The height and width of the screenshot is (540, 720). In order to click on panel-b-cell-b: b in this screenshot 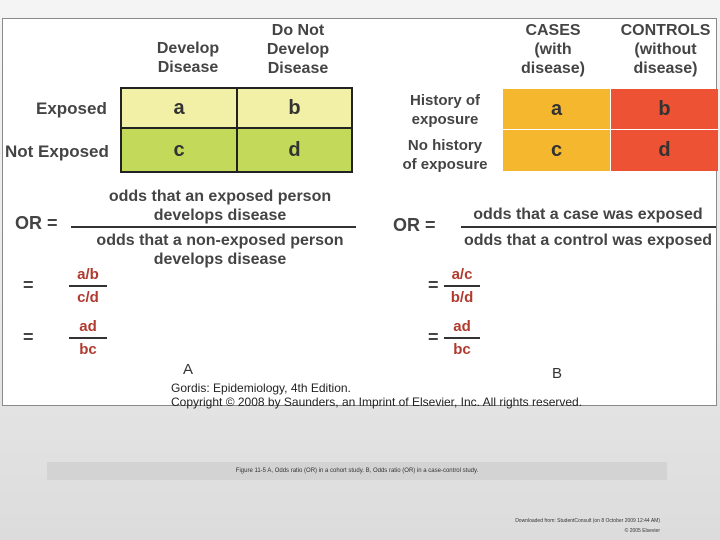, I will do `click(664, 109)`.